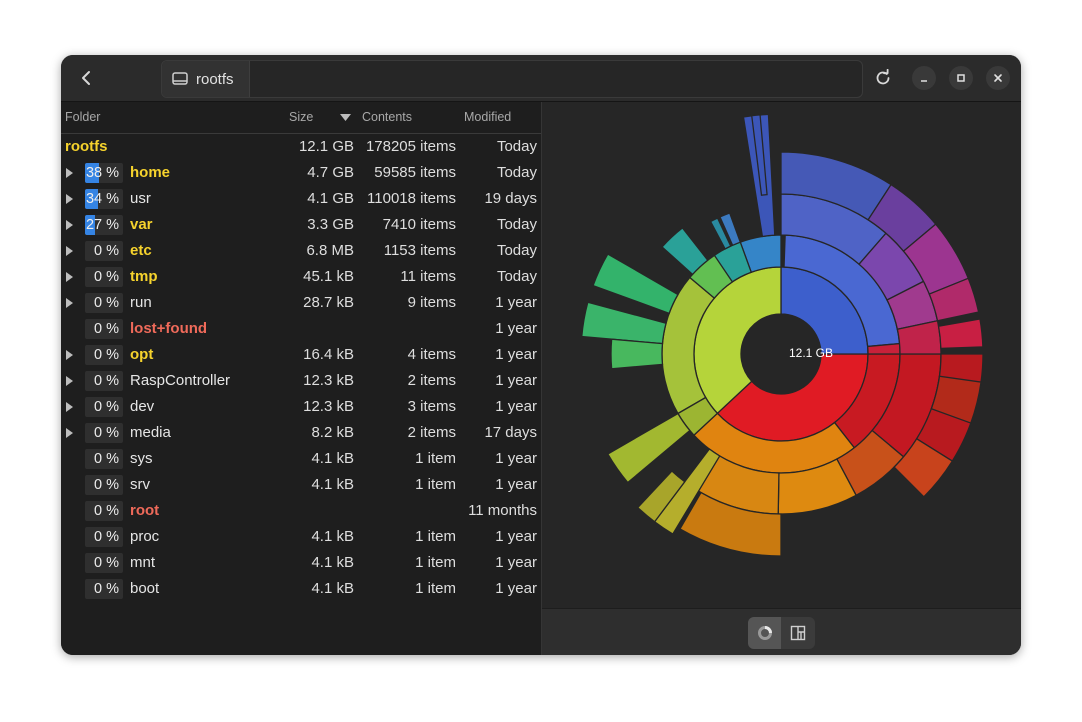 The width and height of the screenshot is (1082, 722). Describe the element at coordinates (141, 302) in the screenshot. I see `folder-name: run` at that location.